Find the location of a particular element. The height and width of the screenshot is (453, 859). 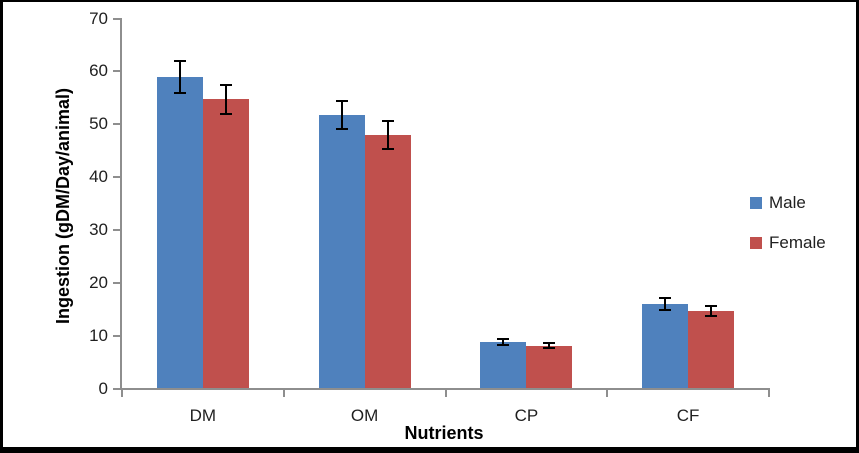

y-tick-label: 30 is located at coordinates (98, 229).